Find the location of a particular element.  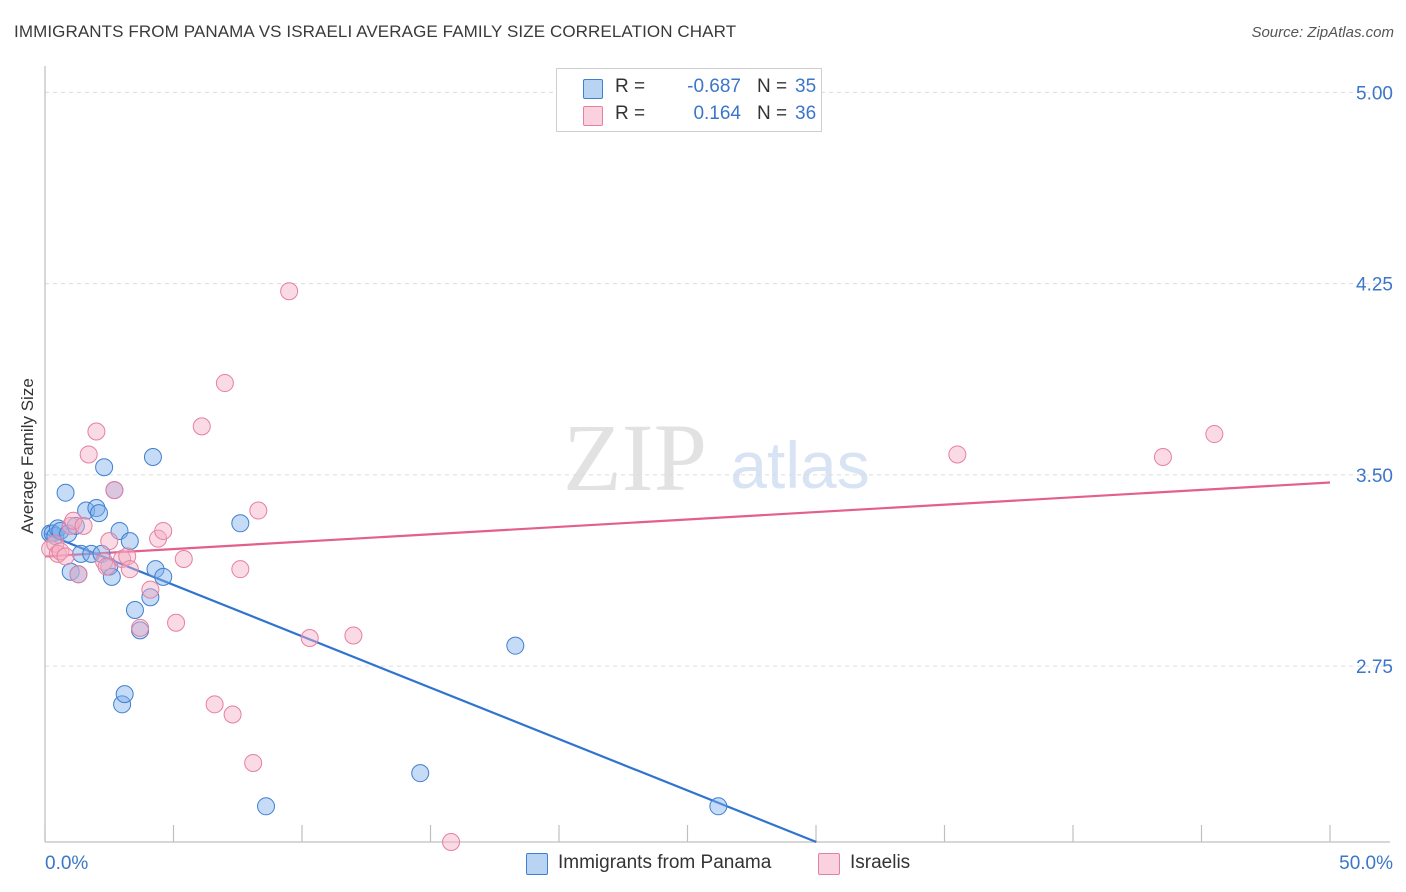

legend-swatch-panama is located at coordinates (593, 89).